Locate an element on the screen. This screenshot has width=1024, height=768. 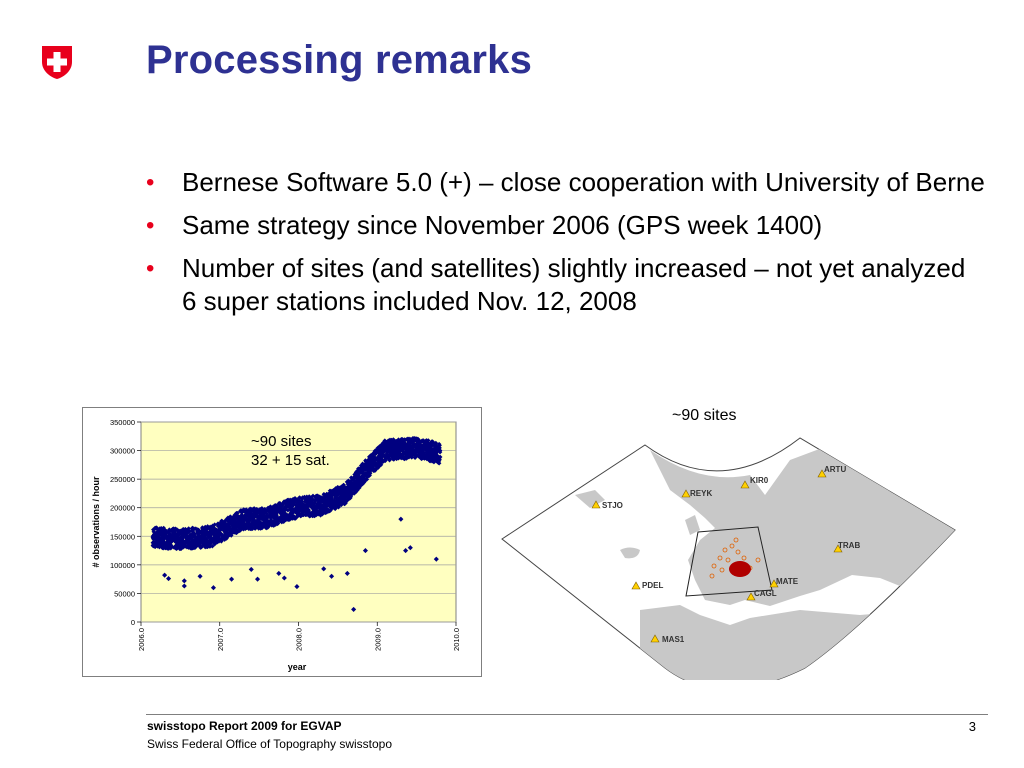
map-station: STJO is located at coordinates (607, 505).